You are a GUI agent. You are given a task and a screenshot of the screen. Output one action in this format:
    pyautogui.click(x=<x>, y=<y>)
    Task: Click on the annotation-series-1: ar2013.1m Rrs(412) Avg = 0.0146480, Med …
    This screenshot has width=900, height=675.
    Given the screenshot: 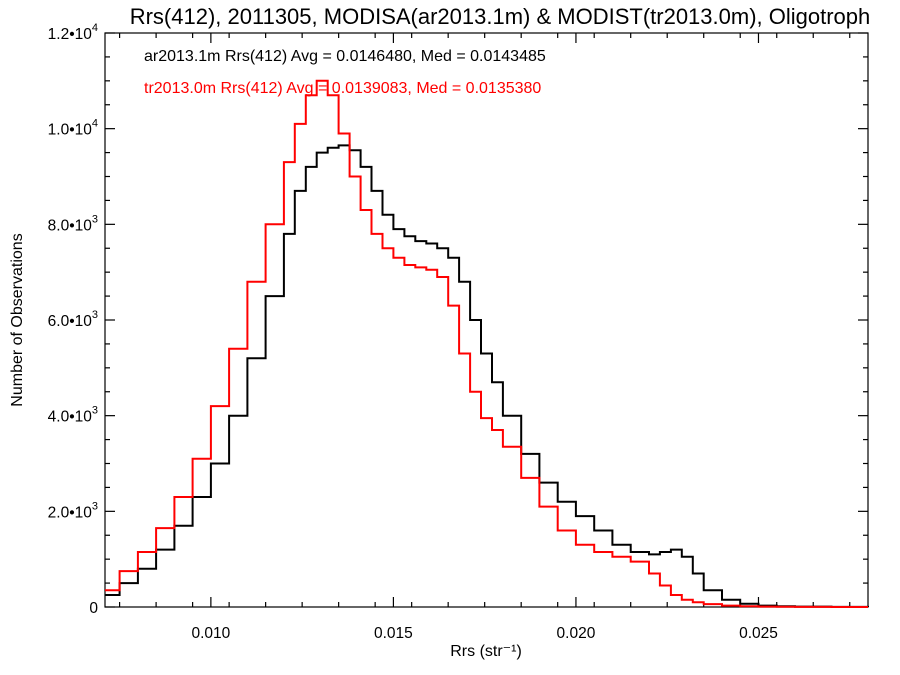 What is the action you would take?
    pyautogui.click(x=345, y=56)
    